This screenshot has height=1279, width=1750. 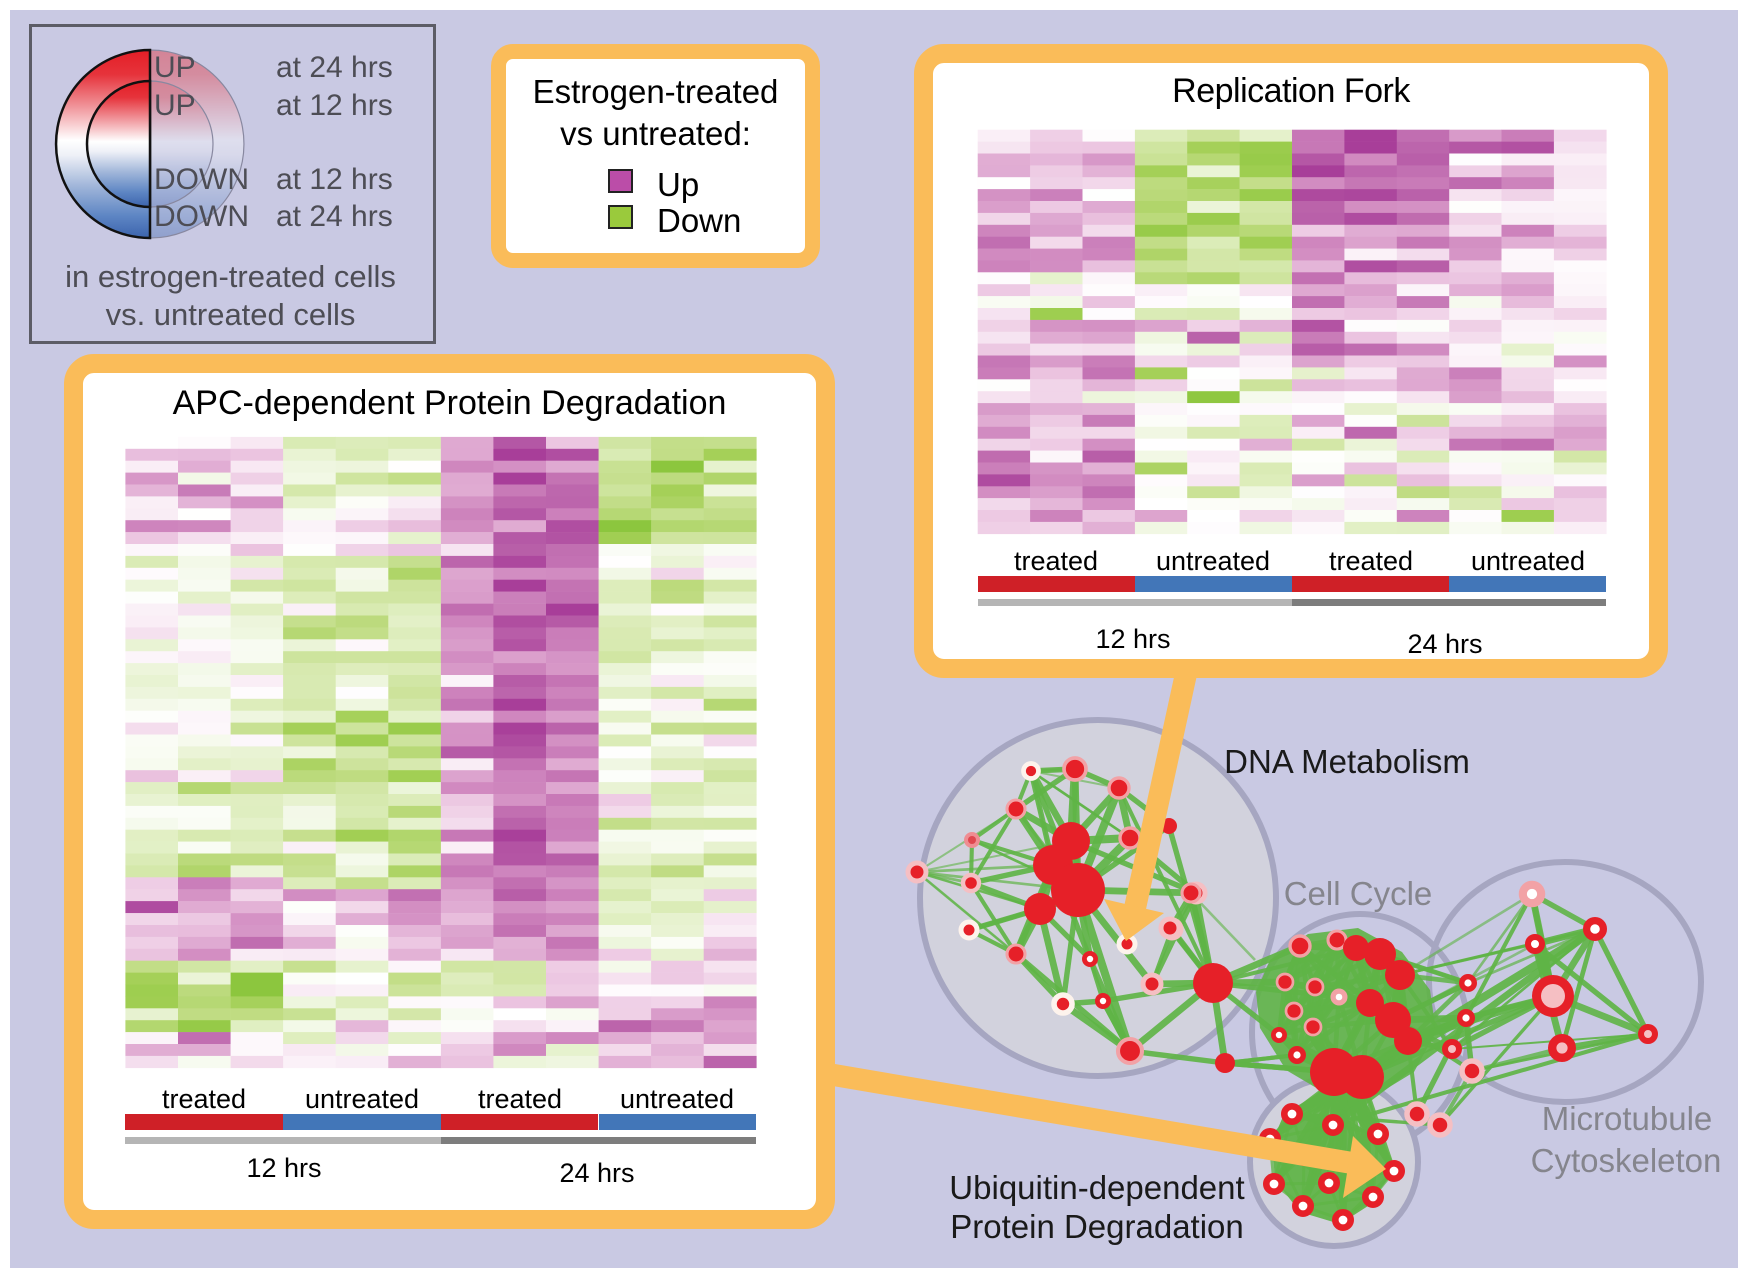 I want to click on svg-text: Cell Cycle, so click(x=1358, y=893).